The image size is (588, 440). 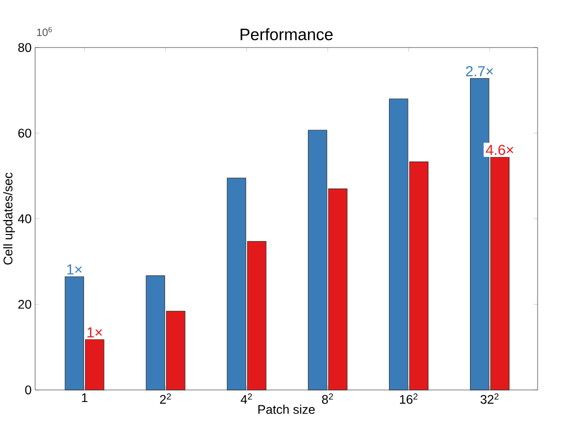 What do you see at coordinates (28, 389) in the screenshot?
I see `y-tick-label: 0` at bounding box center [28, 389].